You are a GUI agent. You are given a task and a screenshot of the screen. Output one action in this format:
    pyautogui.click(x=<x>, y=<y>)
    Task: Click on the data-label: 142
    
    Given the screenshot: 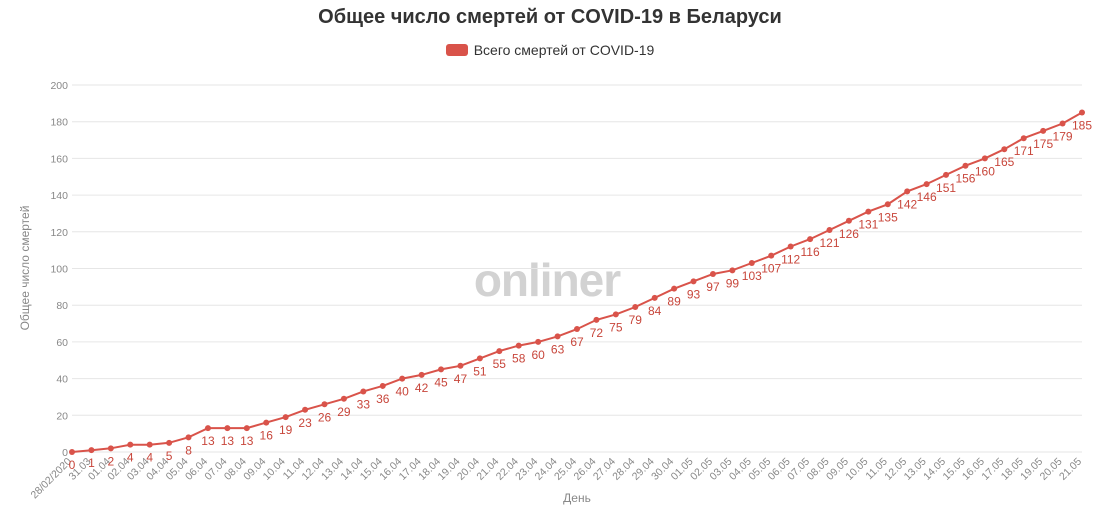 What is the action you would take?
    pyautogui.click(x=907, y=204)
    